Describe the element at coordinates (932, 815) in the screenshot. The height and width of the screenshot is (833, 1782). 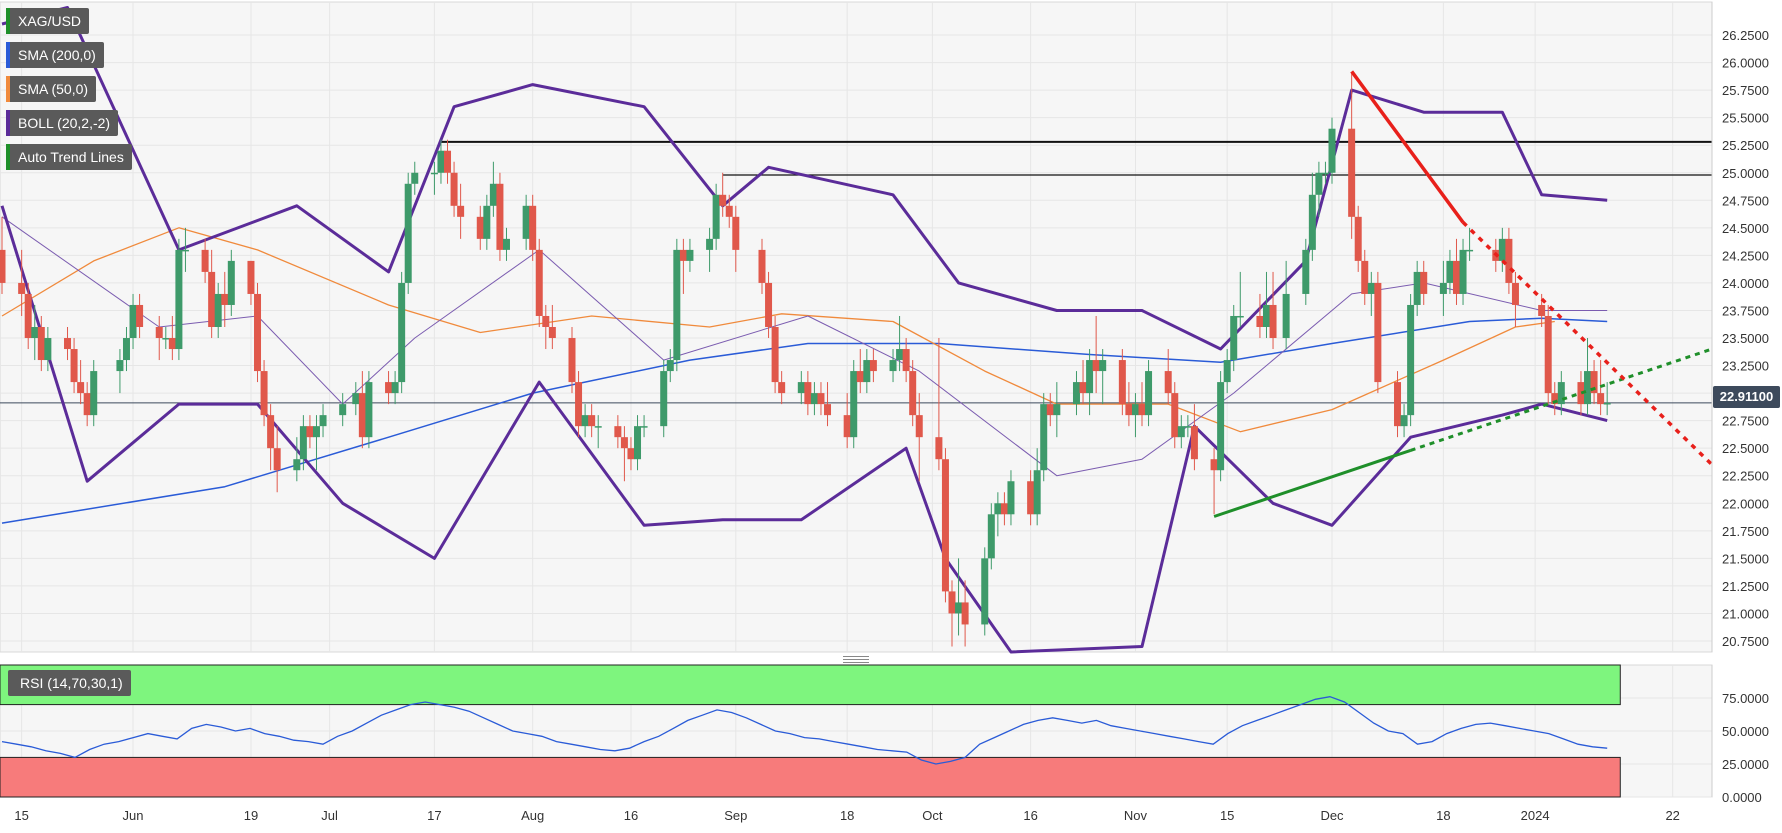
I see `x-tick-label: Oct` at that location.